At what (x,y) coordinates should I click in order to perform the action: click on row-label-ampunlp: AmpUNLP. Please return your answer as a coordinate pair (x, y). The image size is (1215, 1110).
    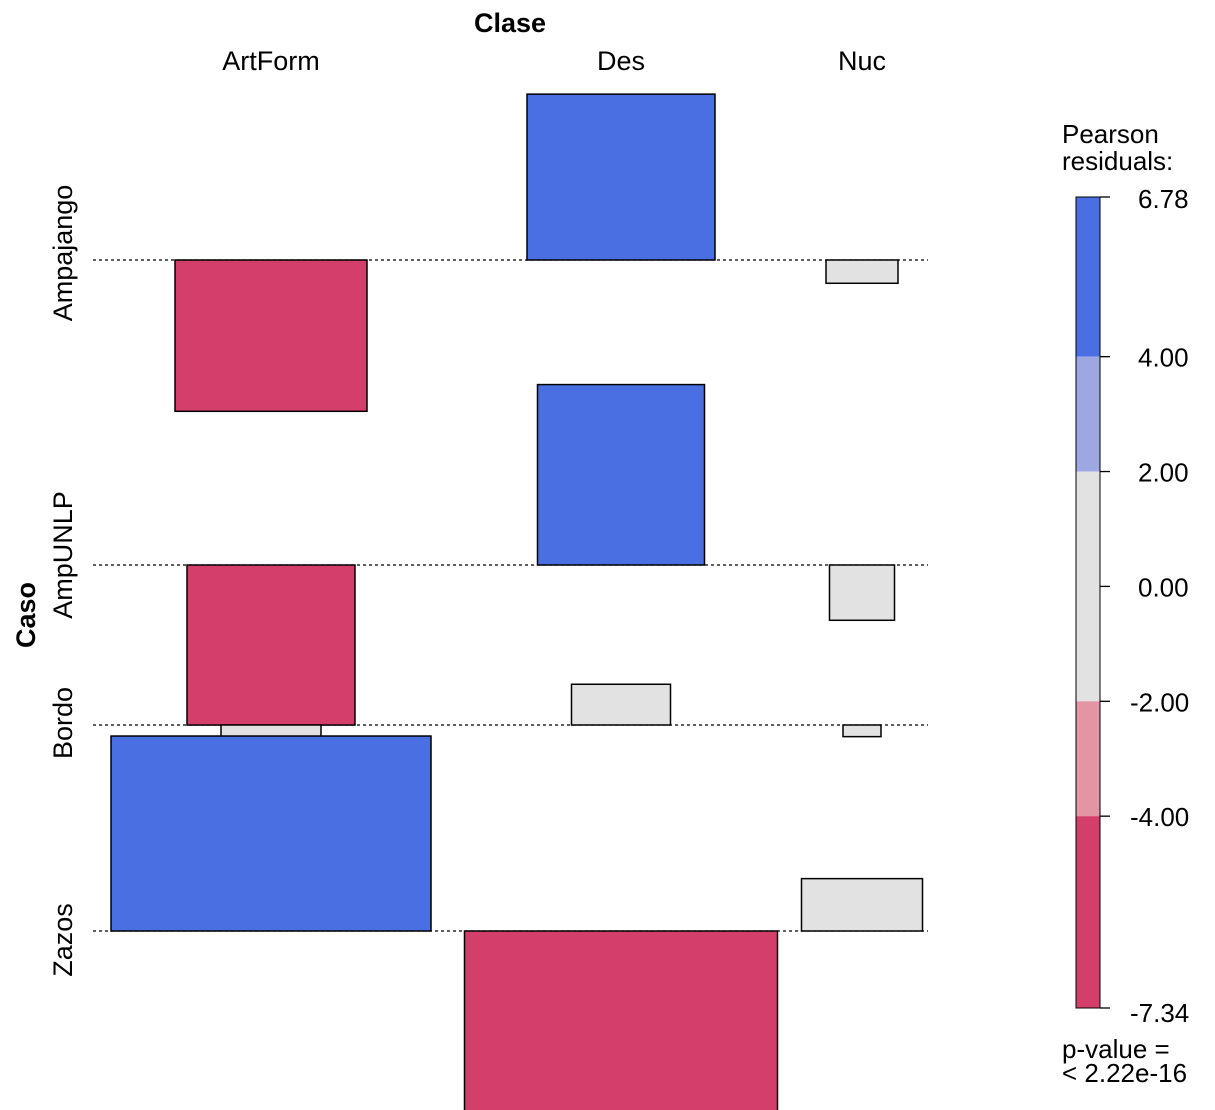
    Looking at the image, I should click on (63, 555).